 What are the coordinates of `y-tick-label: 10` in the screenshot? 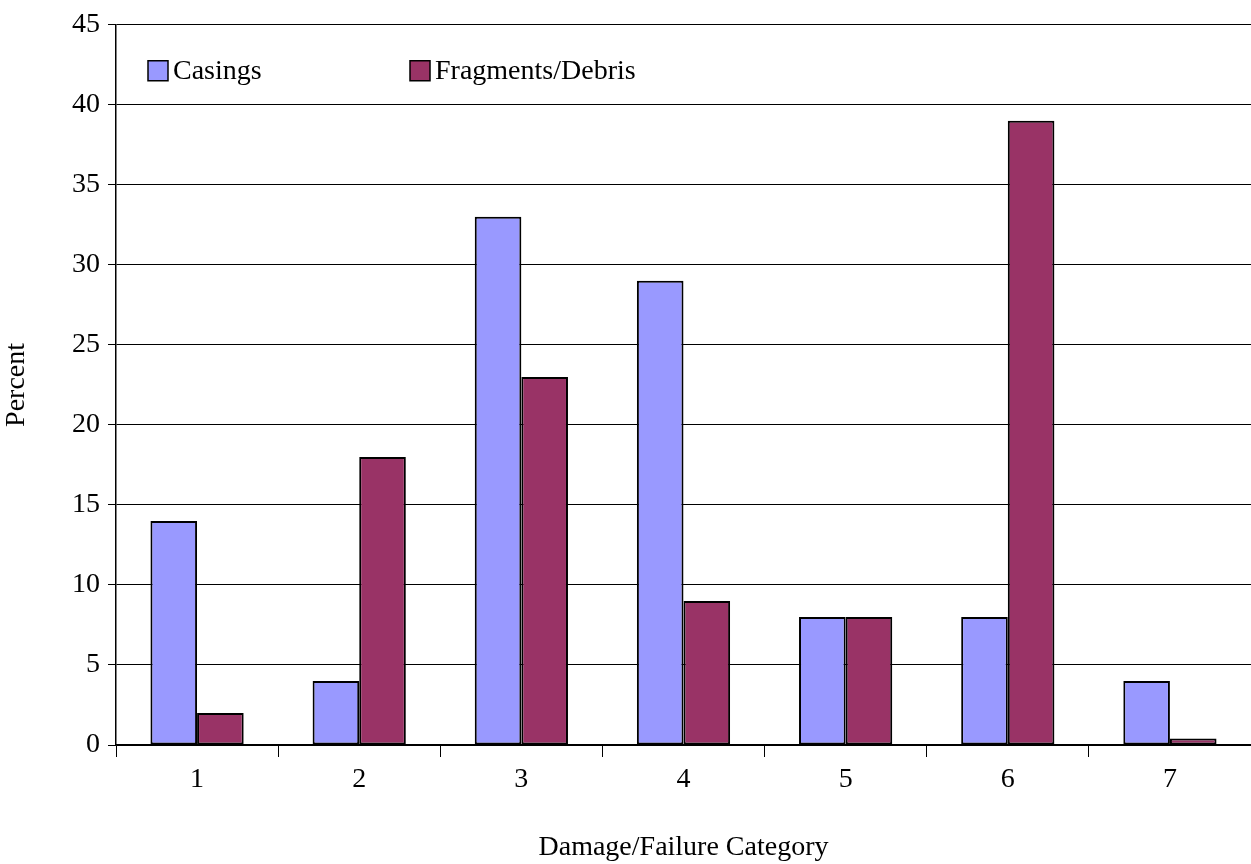 It's located at (86, 583).